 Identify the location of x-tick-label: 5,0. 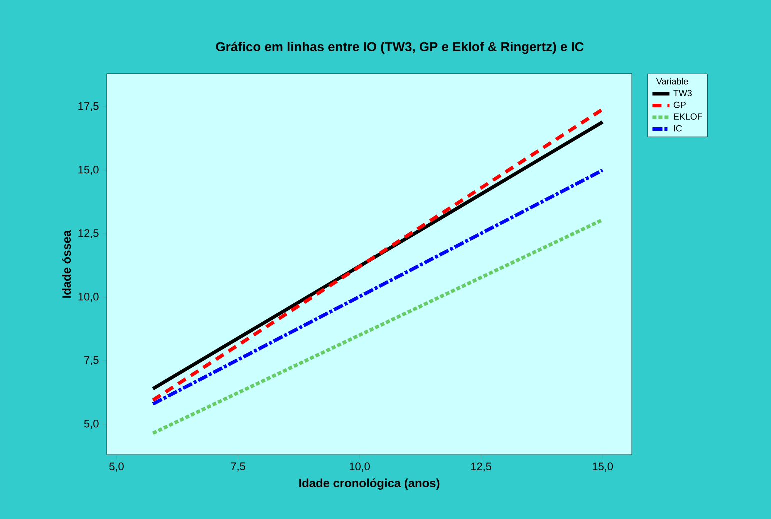
(117, 467).